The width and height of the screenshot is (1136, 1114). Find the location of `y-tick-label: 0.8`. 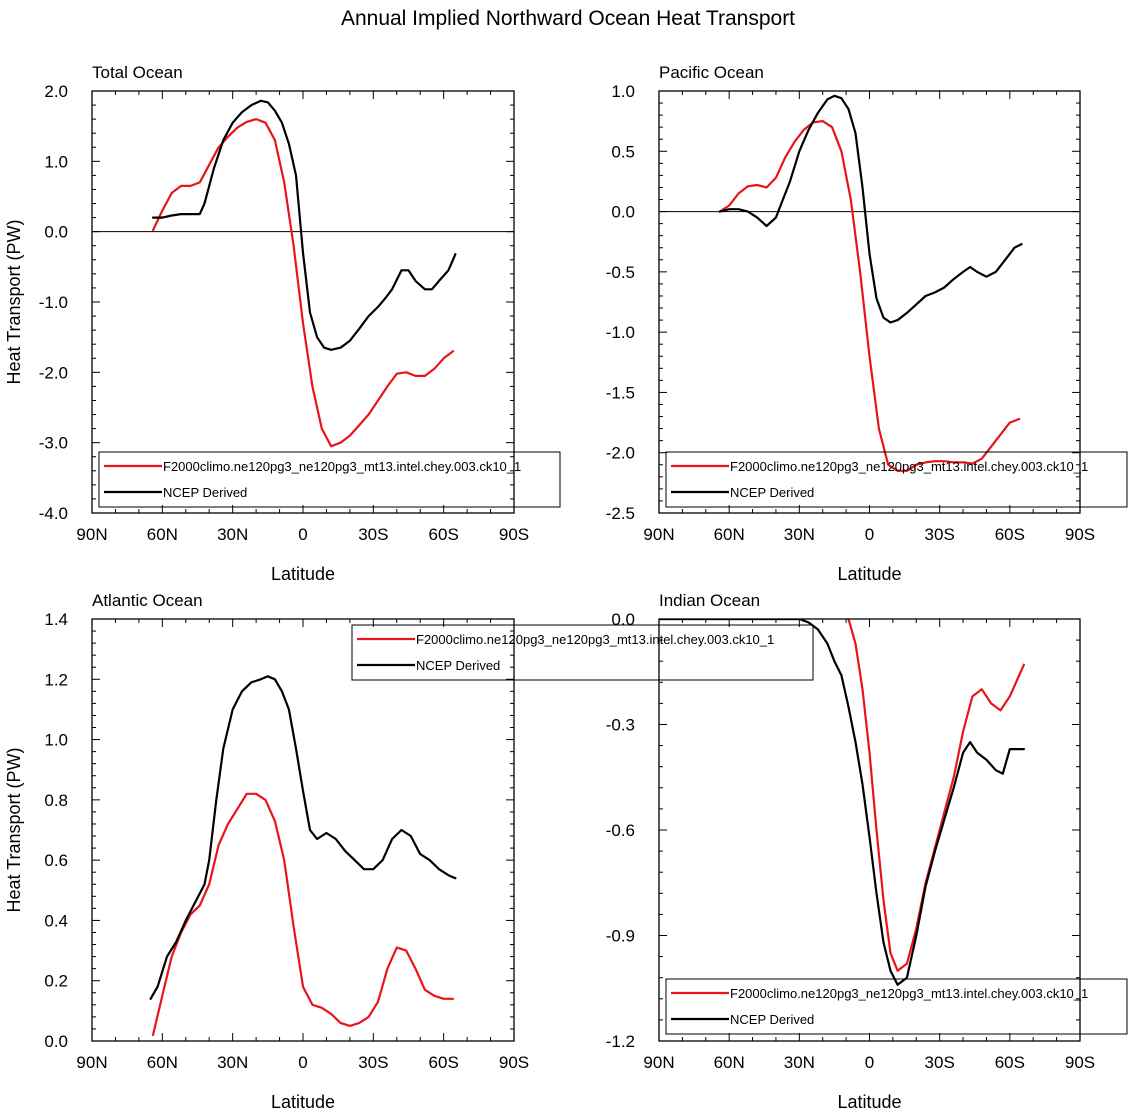

y-tick-label: 0.8 is located at coordinates (56, 800).